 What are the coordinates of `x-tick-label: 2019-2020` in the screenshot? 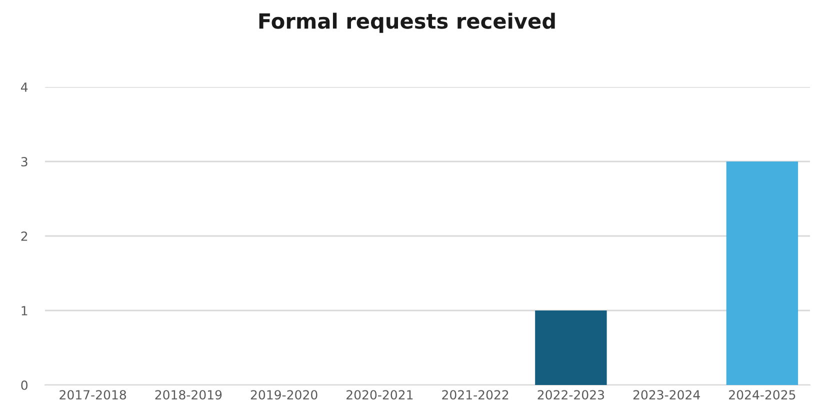 It's located at (284, 395).